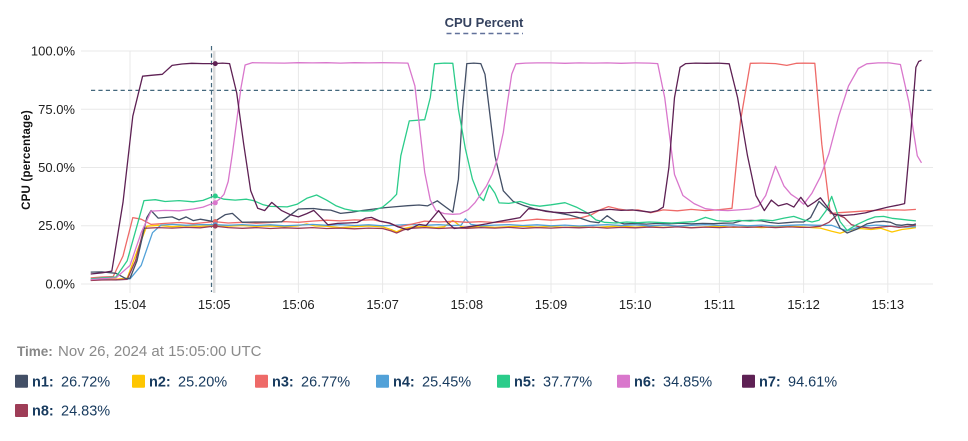 This screenshot has height=441, width=968. I want to click on svg-text: 15:05, so click(214, 304).